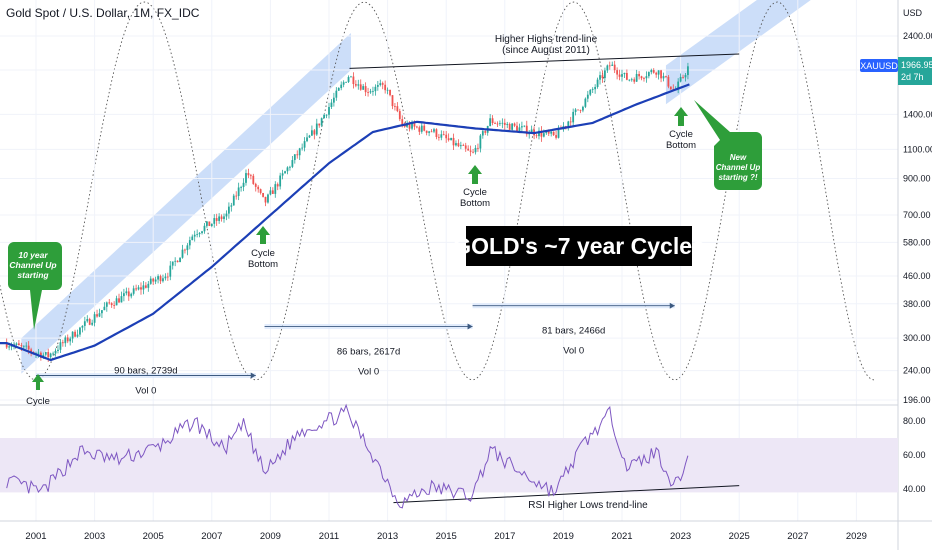  Describe the element at coordinates (879, 66) in the screenshot. I see `symbol-tag: XAUUSD` at that location.